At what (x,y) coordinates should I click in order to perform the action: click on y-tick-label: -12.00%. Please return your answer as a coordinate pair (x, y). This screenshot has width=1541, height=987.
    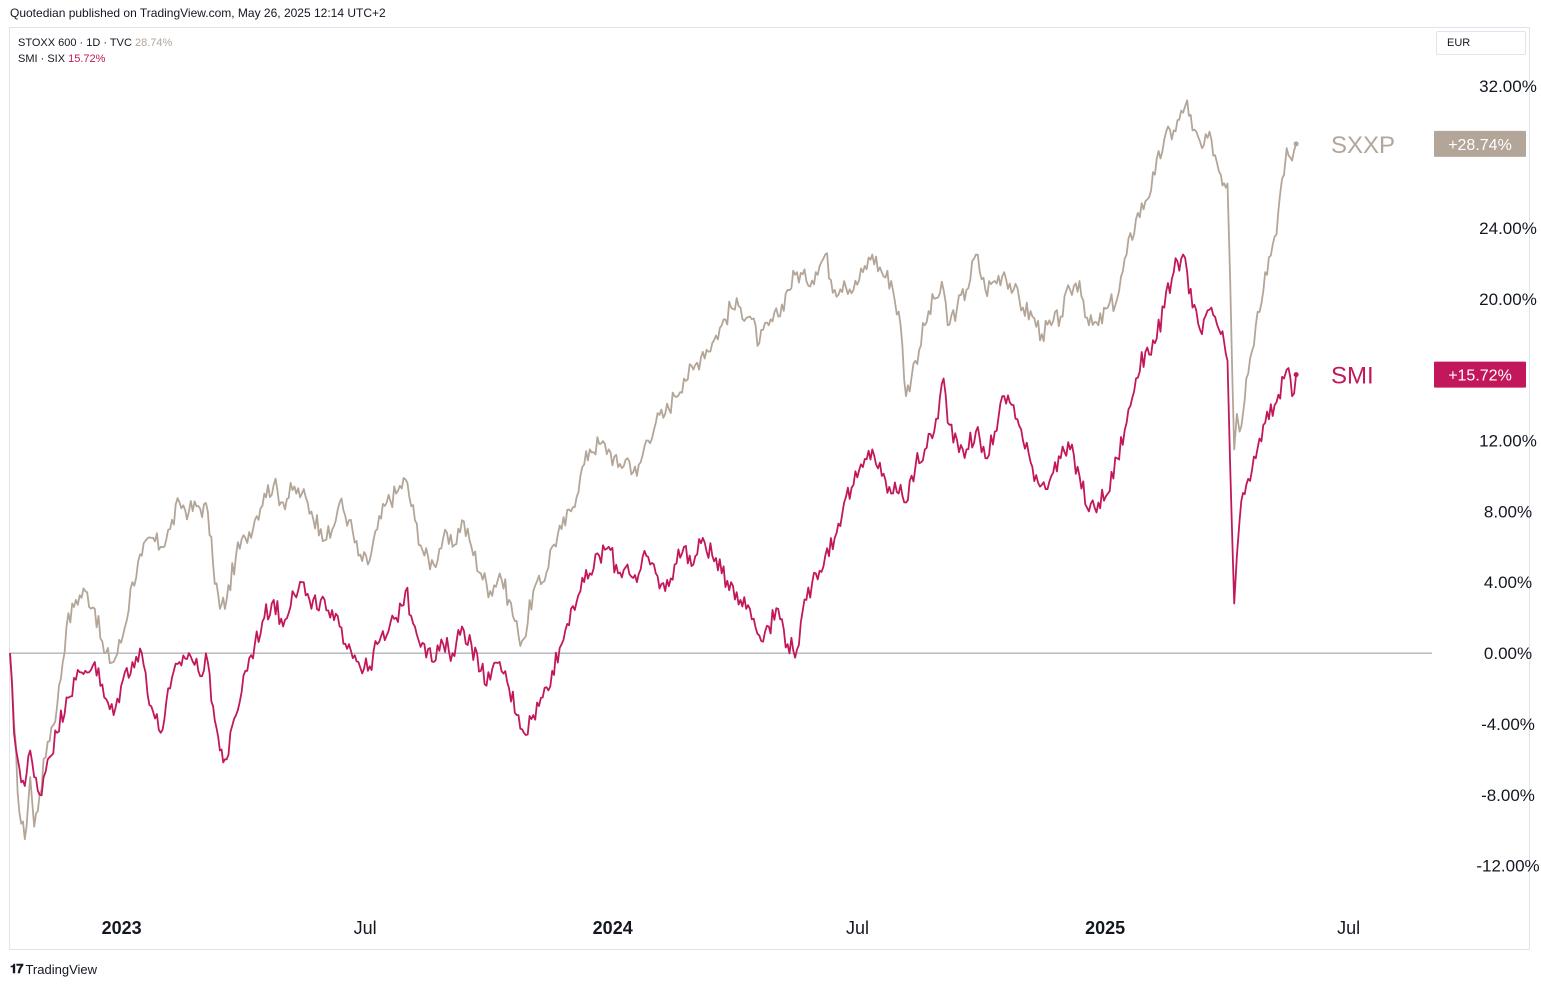
    Looking at the image, I should click on (1507, 866).